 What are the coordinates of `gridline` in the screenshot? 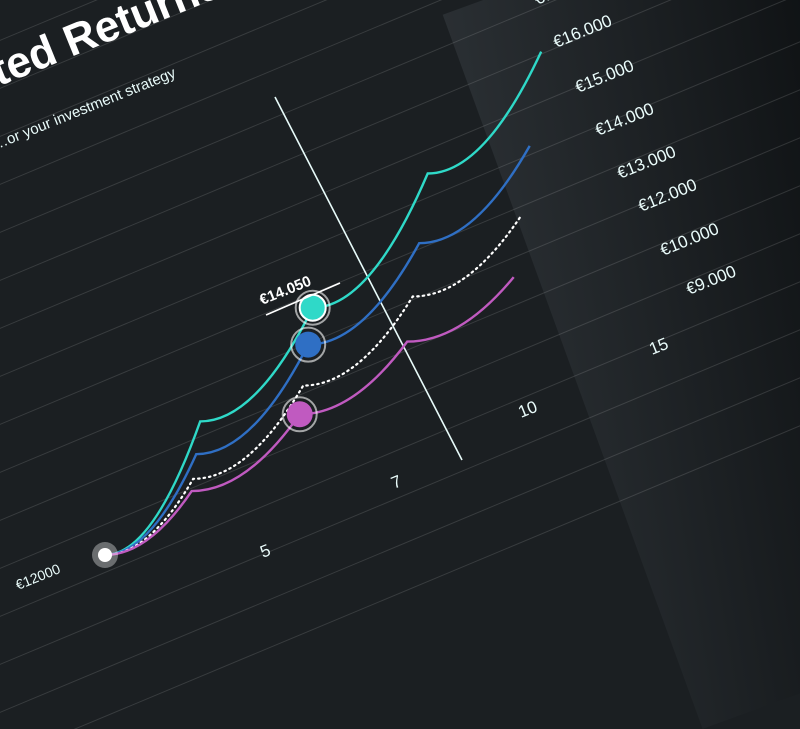 It's located at (221, 92).